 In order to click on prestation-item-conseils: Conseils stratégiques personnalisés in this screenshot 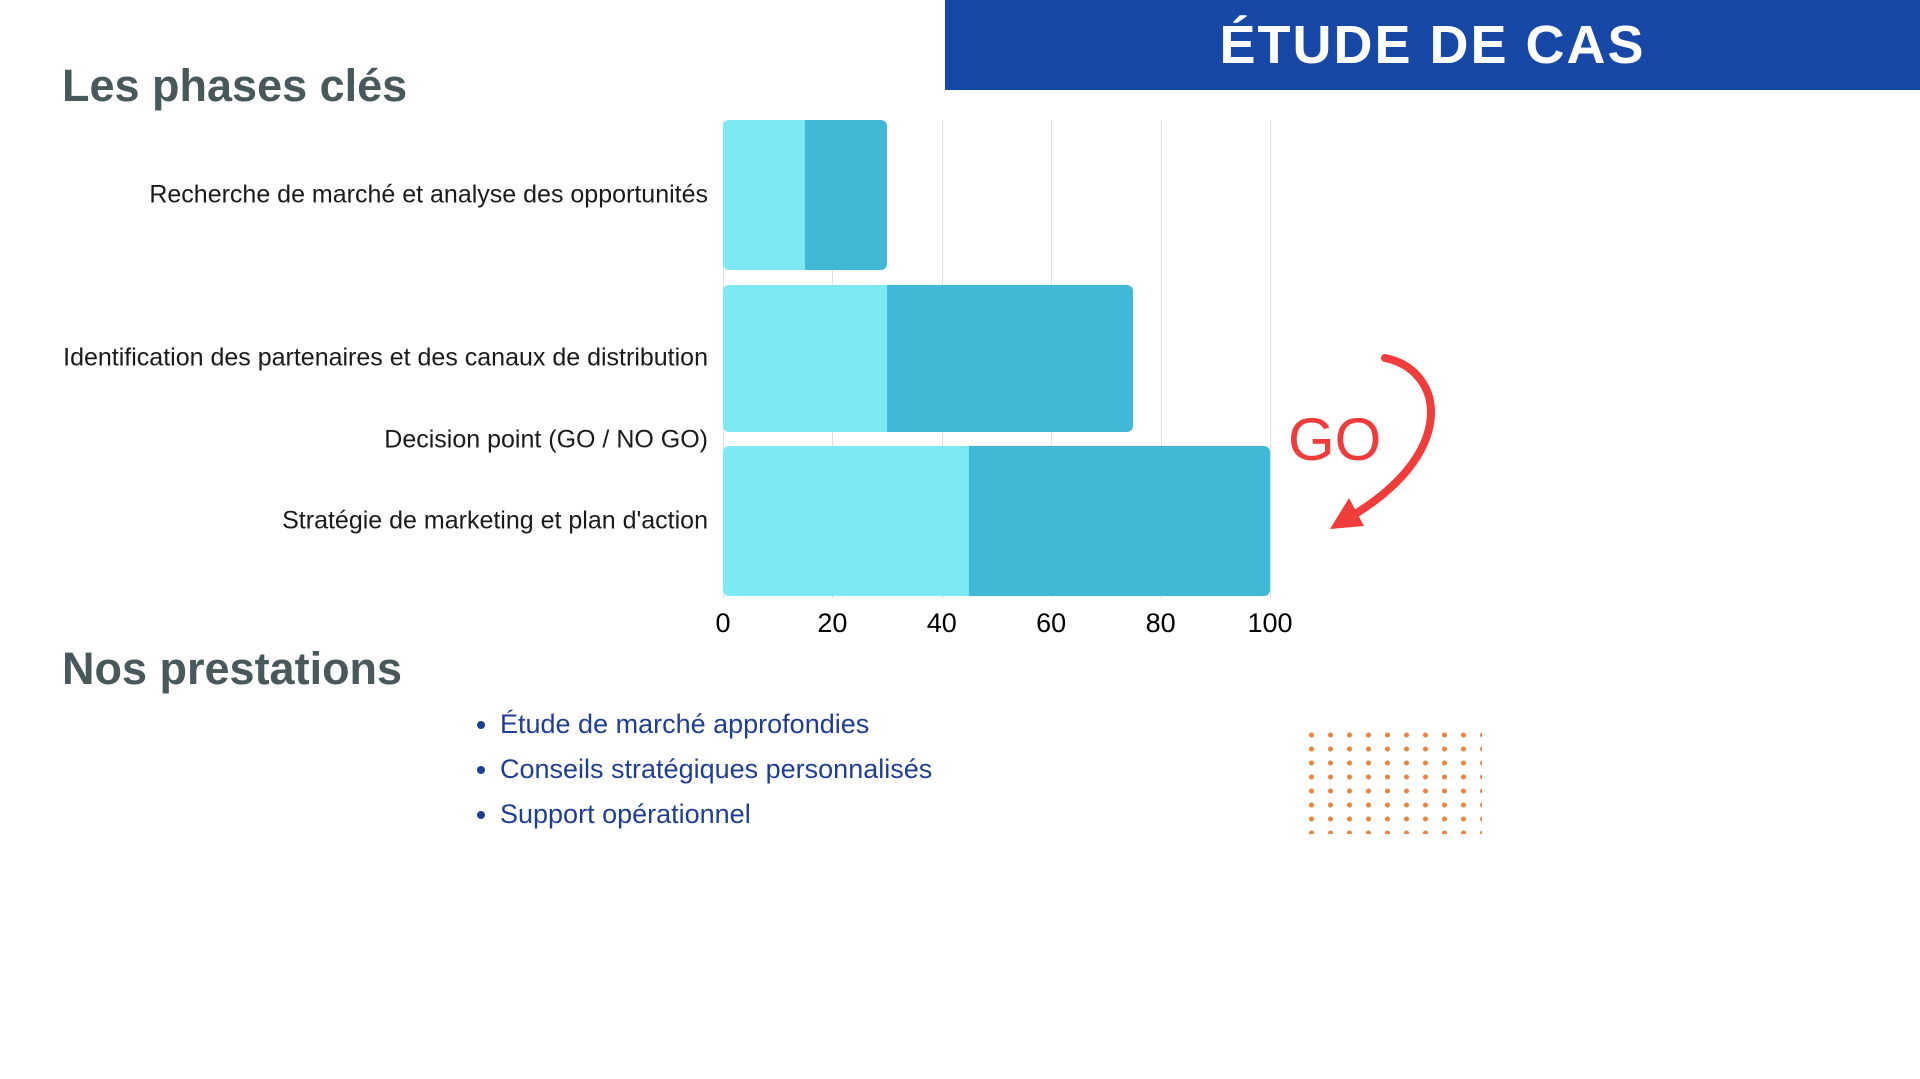, I will do `click(716, 769)`.